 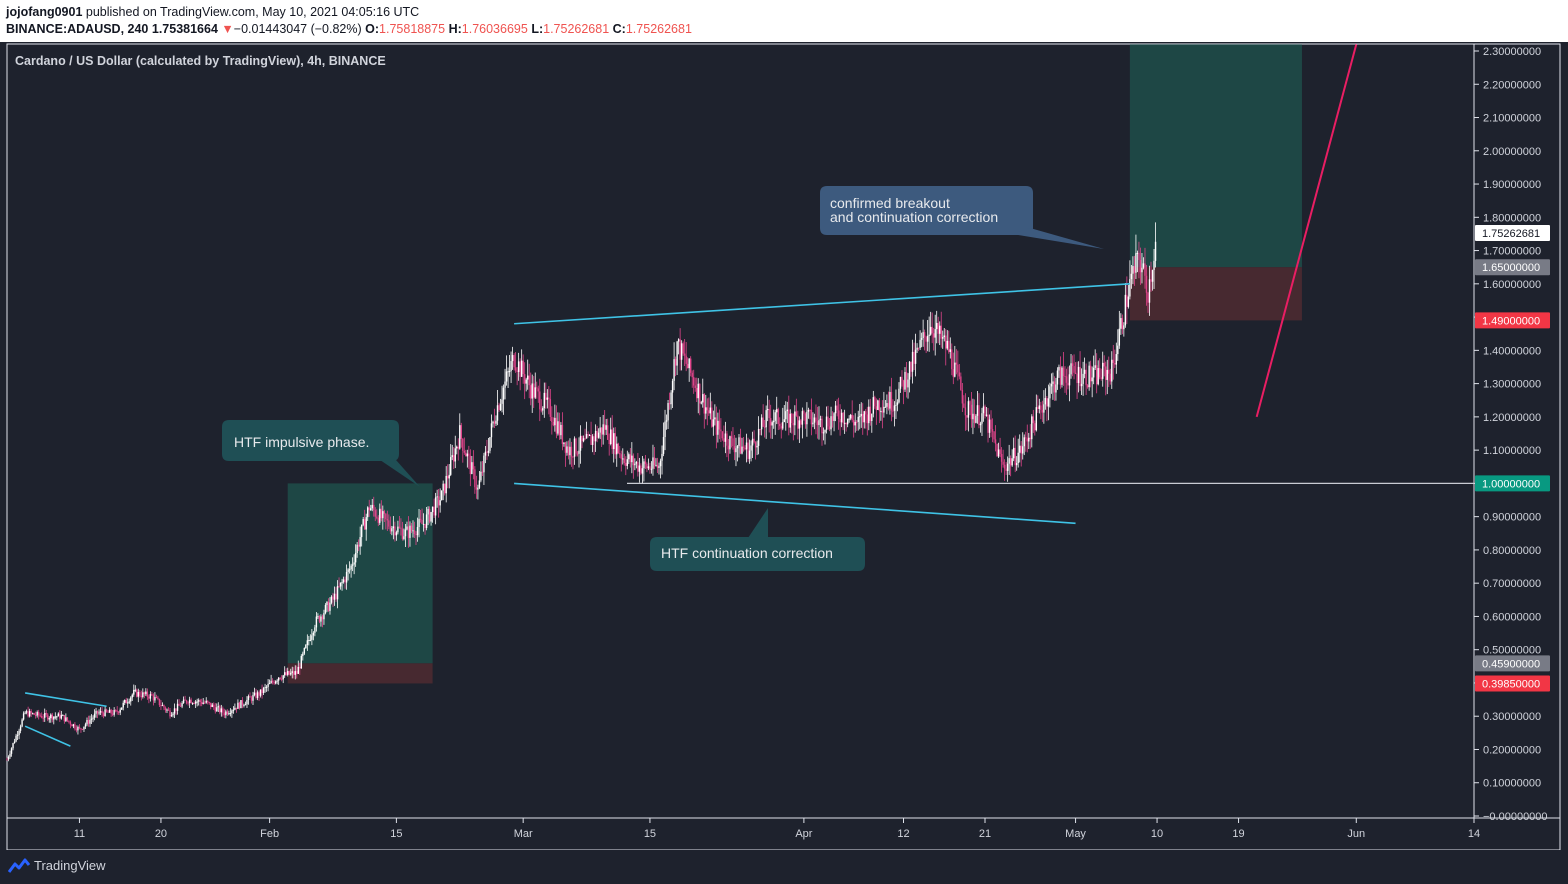 What do you see at coordinates (70, 865) in the screenshot?
I see `tradingview-brand: TradingView` at bounding box center [70, 865].